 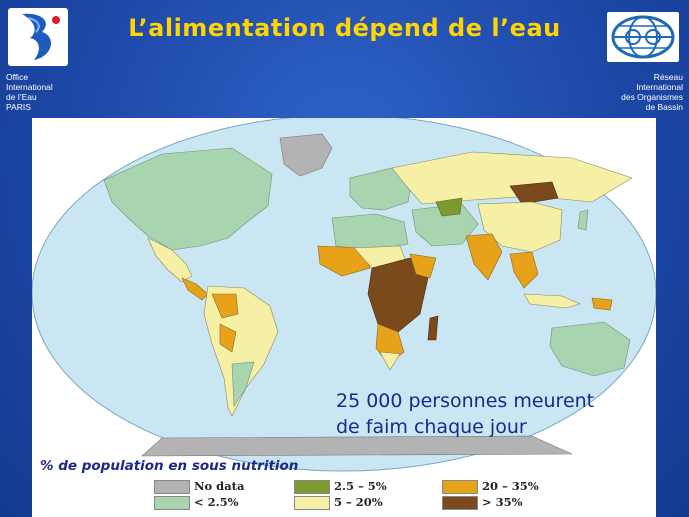 What do you see at coordinates (29, 87) in the screenshot?
I see `org-left-line: International` at bounding box center [29, 87].